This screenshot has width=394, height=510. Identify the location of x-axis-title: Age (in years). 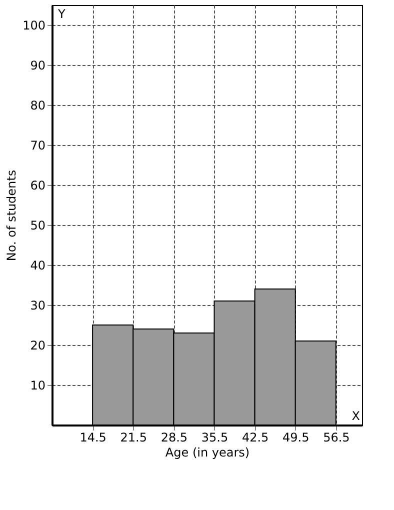
(207, 453).